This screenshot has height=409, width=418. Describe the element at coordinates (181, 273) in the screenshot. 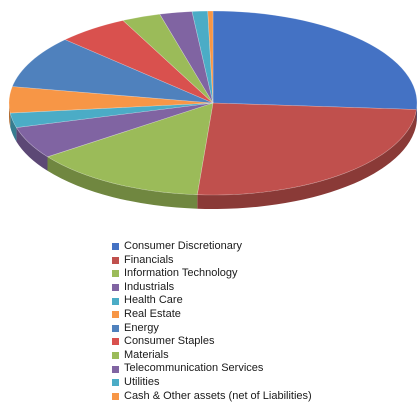

I see `legend-label: Information Technology` at that location.